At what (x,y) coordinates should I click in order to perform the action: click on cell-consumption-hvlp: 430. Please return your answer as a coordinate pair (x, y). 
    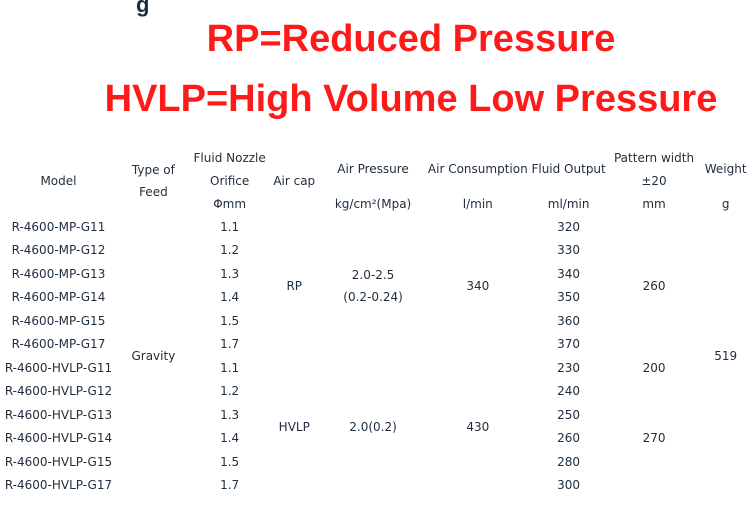
    Looking at the image, I should click on (478, 426).